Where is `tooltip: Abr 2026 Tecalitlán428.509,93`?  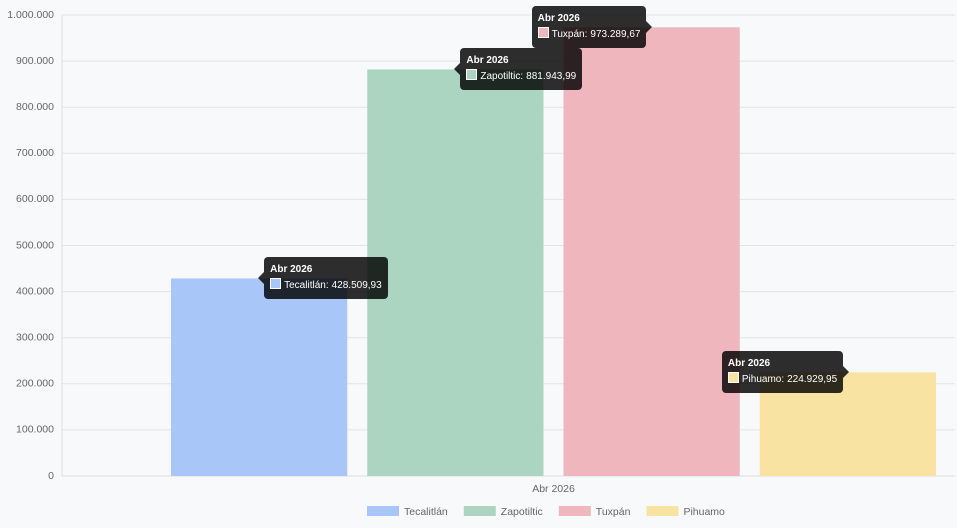
tooltip: Abr 2026 Tecalitlán428.509,93 is located at coordinates (323, 278).